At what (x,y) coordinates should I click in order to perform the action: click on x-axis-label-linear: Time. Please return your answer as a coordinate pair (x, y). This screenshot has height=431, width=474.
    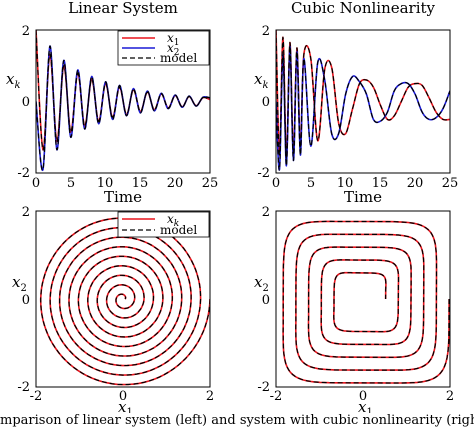
    Looking at the image, I should click on (123, 197).